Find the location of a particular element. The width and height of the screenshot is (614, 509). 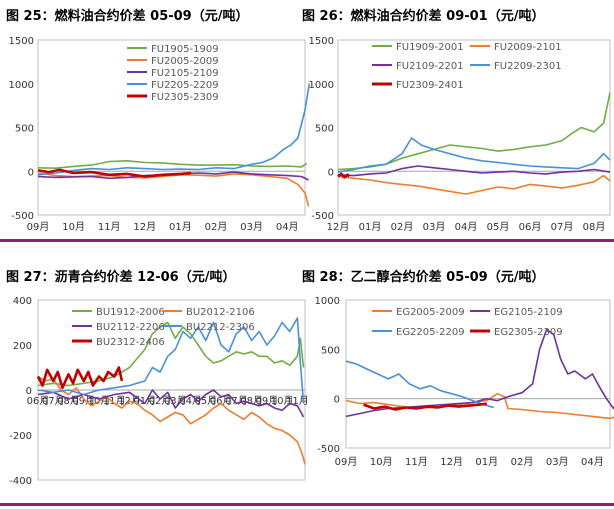

chart2-series-4-line is located at coordinates (344, 175).